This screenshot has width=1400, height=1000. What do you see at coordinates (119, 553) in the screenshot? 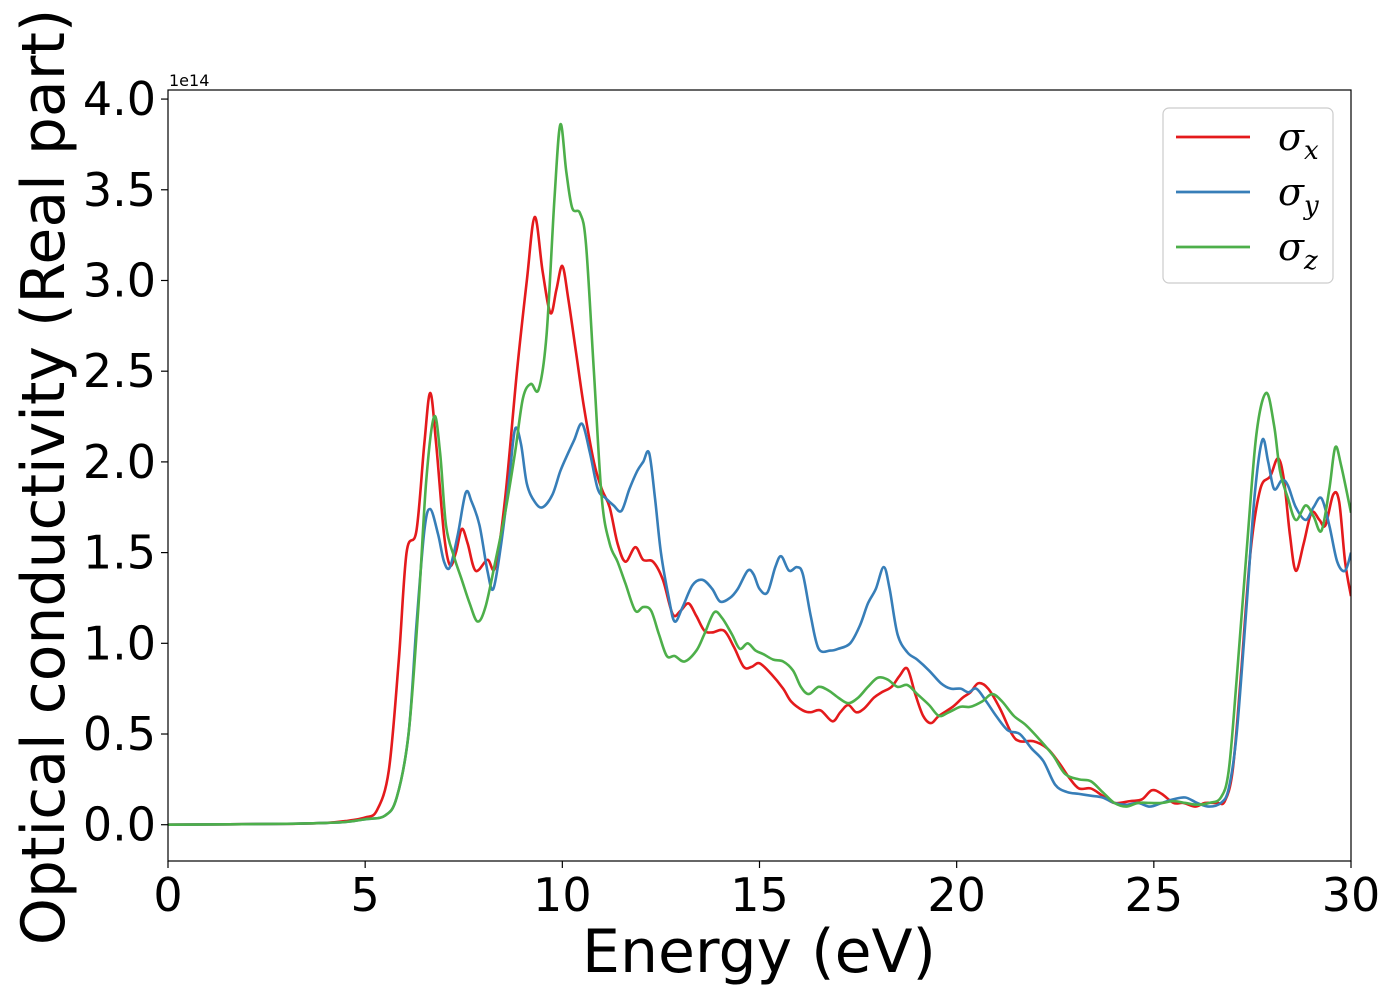
I see `y-tick-label: 1.5` at bounding box center [119, 553].